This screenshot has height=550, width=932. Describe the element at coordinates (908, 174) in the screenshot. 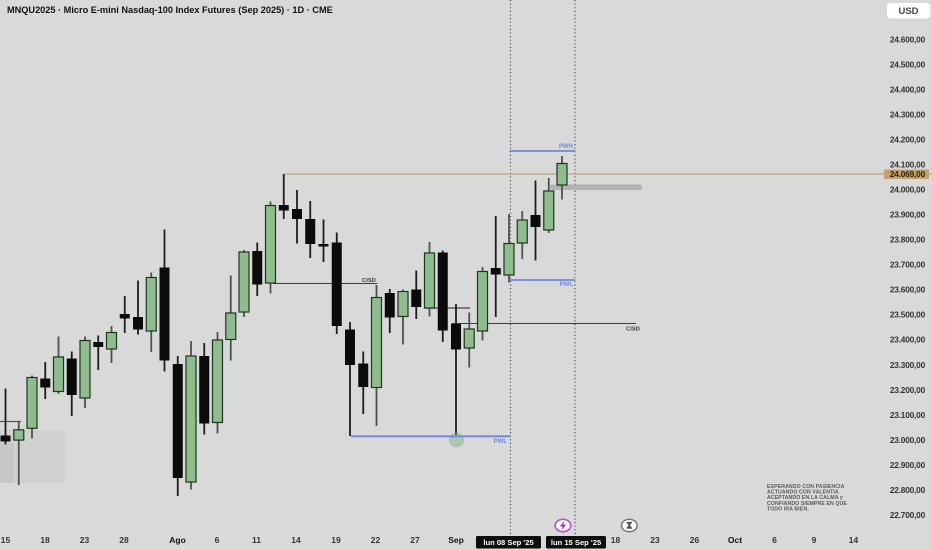

I see `svg-text: 24.069,00` at that location.